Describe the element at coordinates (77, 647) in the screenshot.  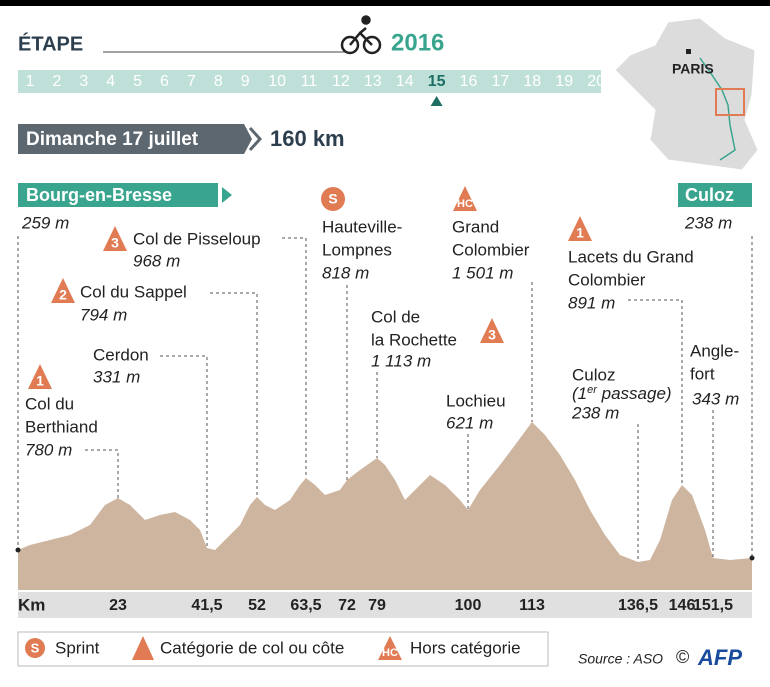
I see `legend-sprint: Sprint` at that location.